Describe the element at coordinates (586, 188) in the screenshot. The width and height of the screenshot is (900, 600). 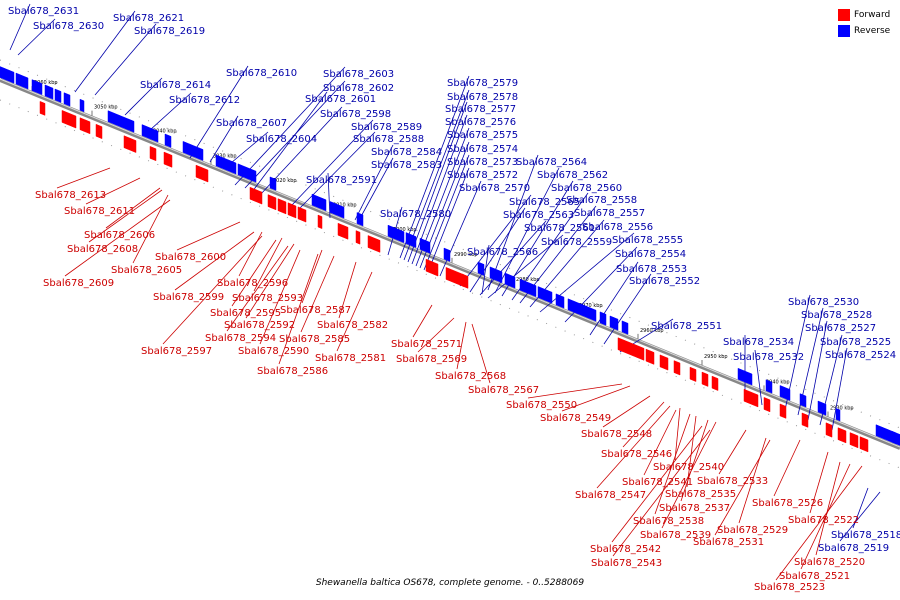
I see `gene-label-sbal678-2560: Sbal678_2560` at that location.